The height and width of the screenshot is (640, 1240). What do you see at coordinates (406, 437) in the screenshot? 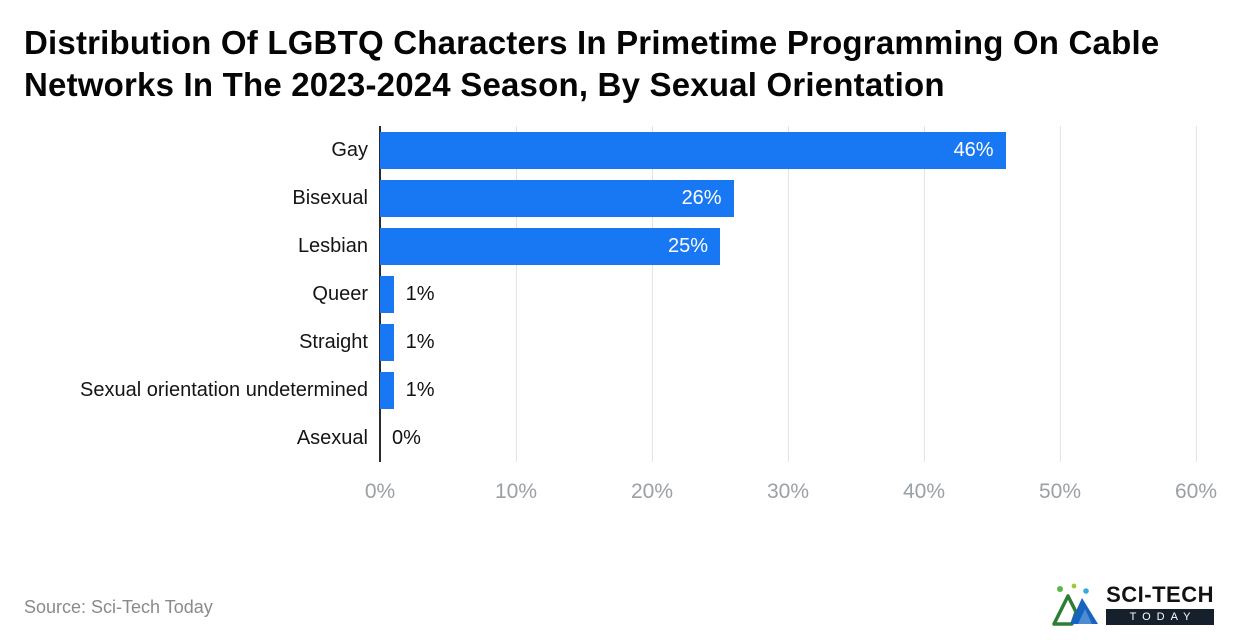
I see `bar-value-label: 0%` at bounding box center [406, 437].